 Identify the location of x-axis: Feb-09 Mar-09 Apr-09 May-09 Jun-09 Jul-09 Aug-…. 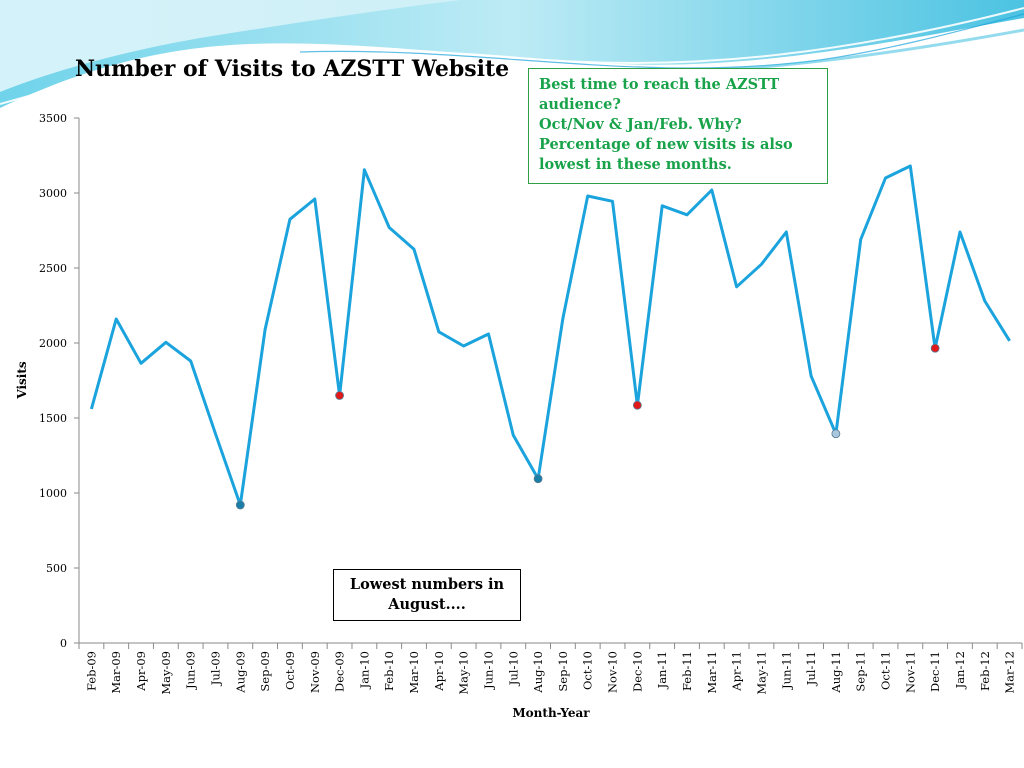
(550, 668).